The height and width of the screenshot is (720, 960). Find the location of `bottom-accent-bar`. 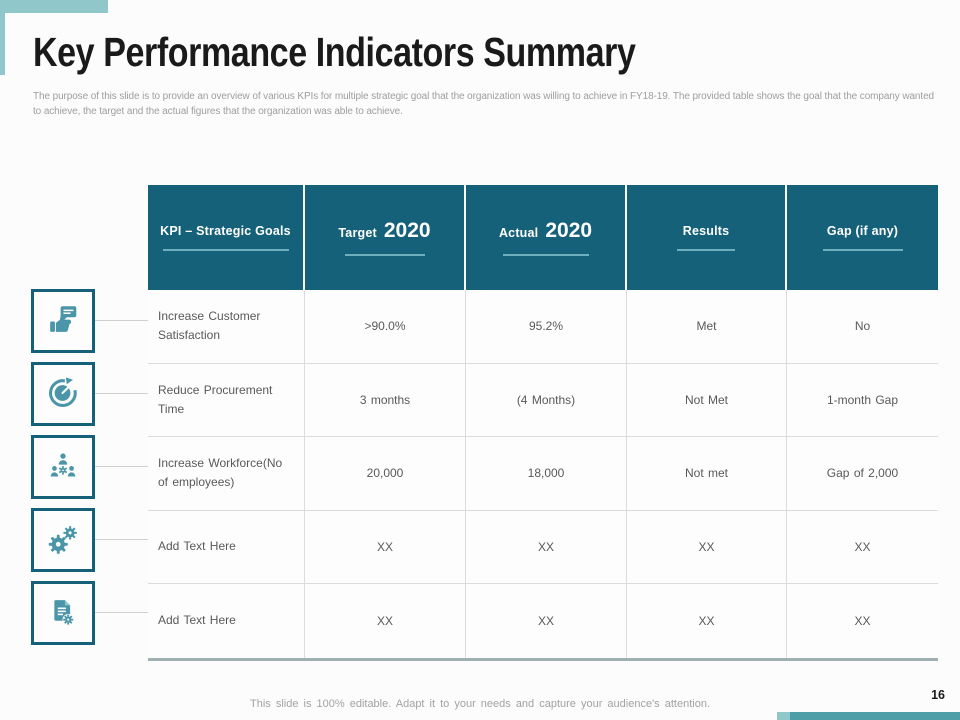

bottom-accent-bar is located at coordinates (868, 716).